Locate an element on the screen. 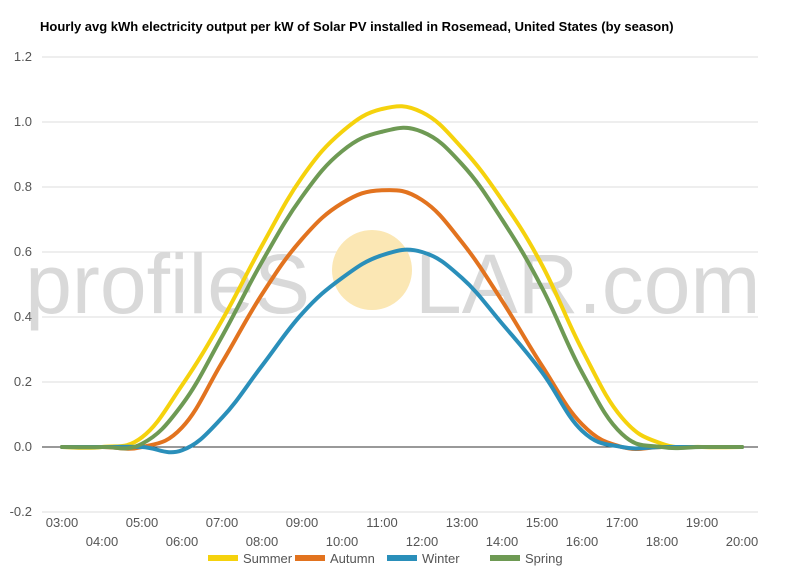 This screenshot has height=570, width=800. legend-item-autumn: Autumn is located at coordinates (335, 558).